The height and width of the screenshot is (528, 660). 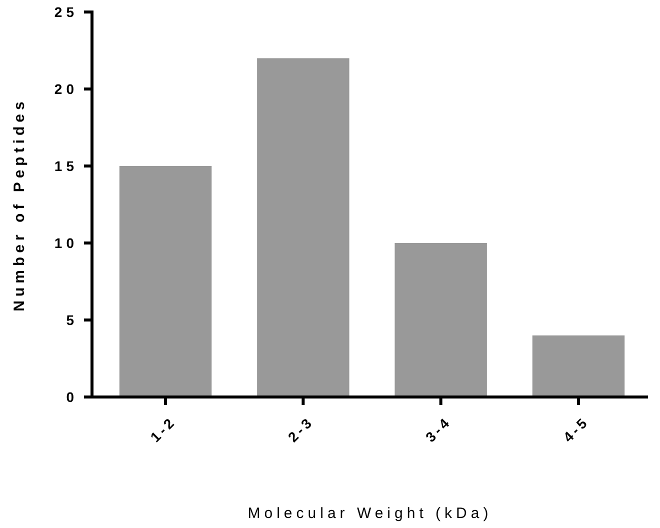 I want to click on y-tick-label: 10, so click(x=66, y=242).